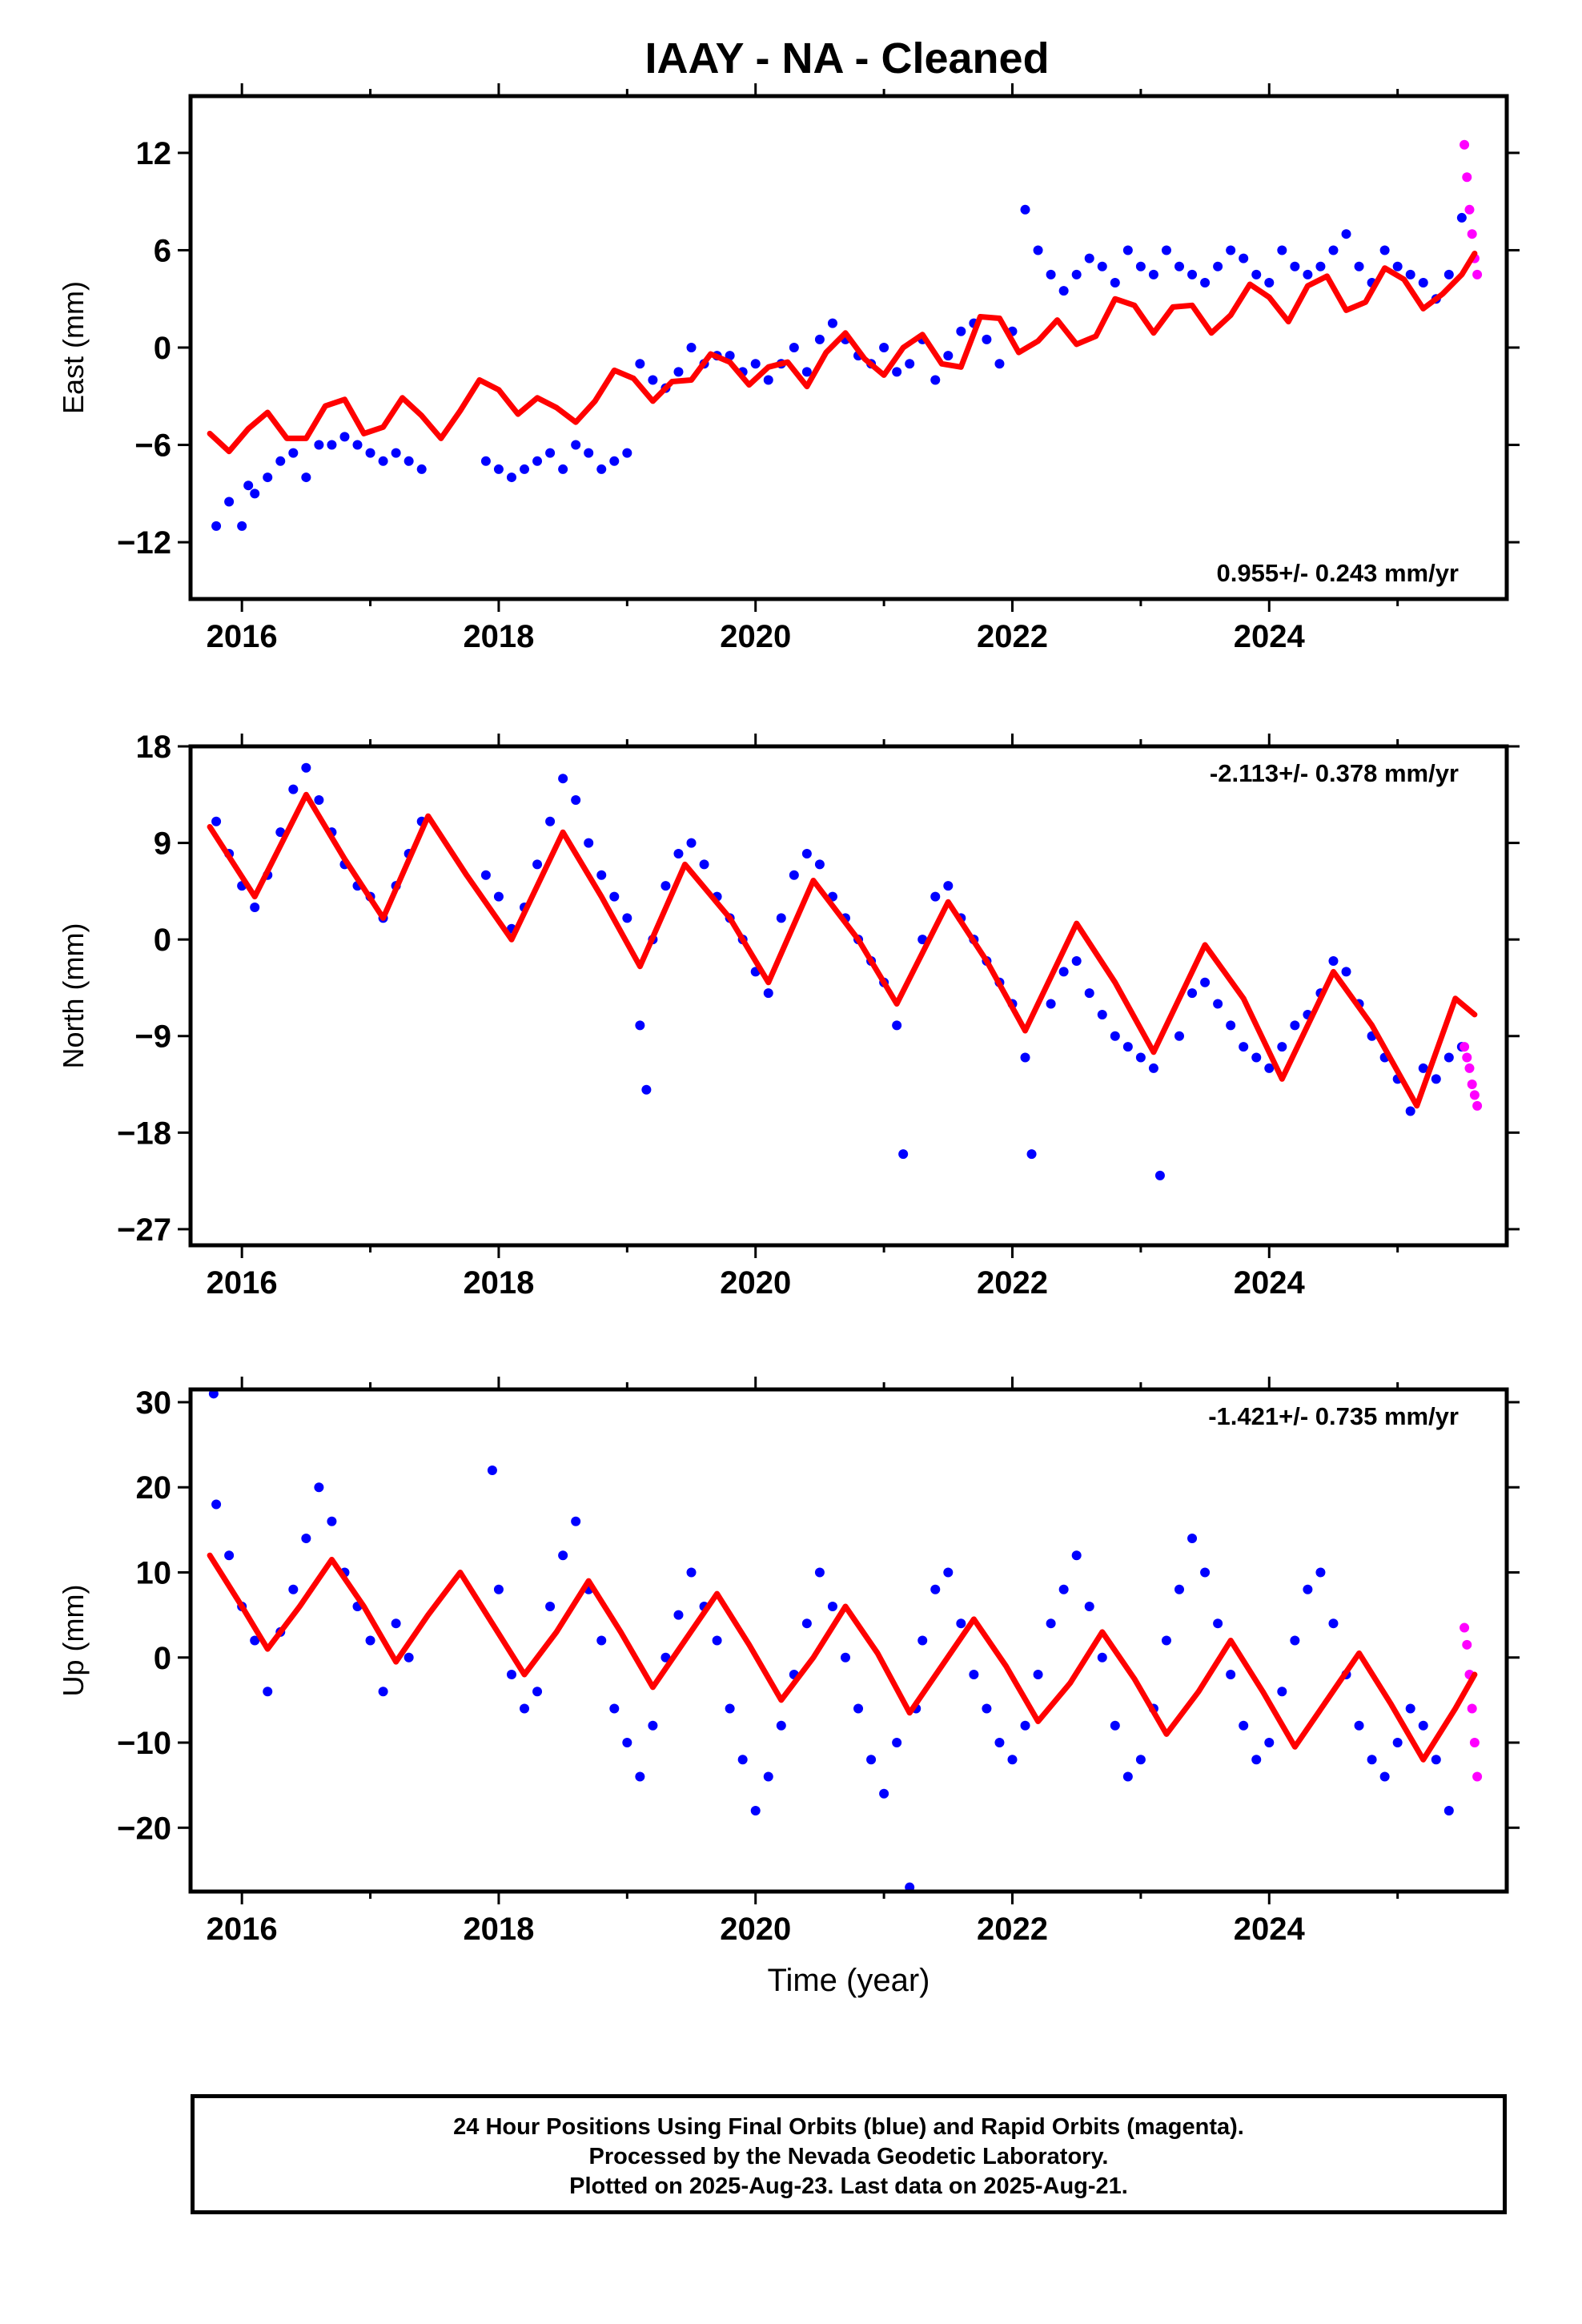  I want to click on east-model-fit-line, so click(843, 353).